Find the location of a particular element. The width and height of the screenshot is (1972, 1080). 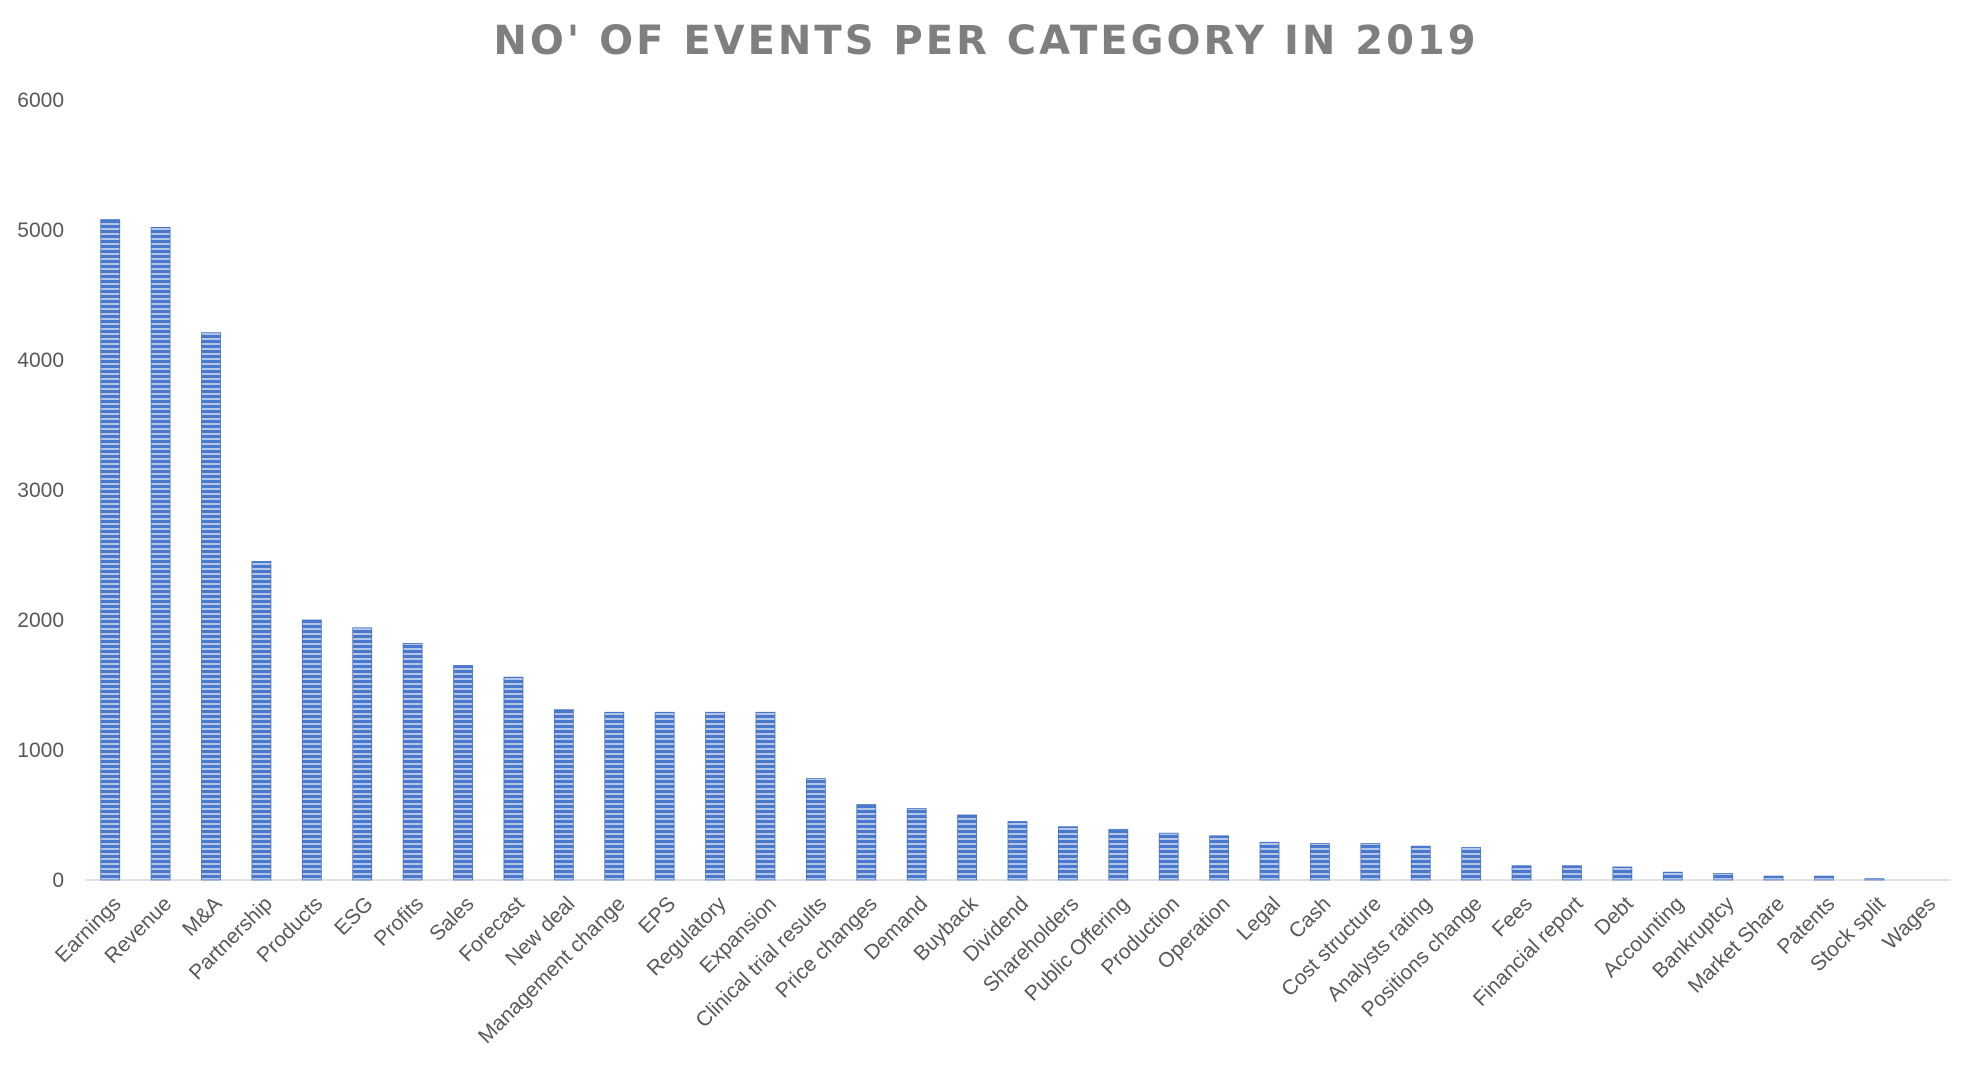

y-tick-label: 4000 is located at coordinates (40, 360).